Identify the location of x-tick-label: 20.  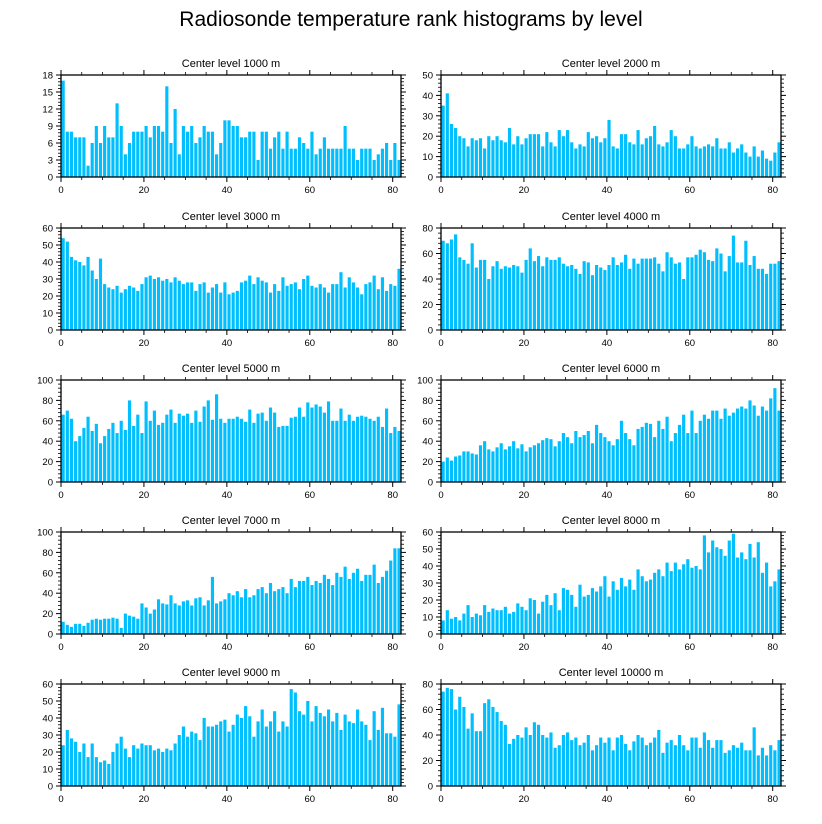
(524, 647).